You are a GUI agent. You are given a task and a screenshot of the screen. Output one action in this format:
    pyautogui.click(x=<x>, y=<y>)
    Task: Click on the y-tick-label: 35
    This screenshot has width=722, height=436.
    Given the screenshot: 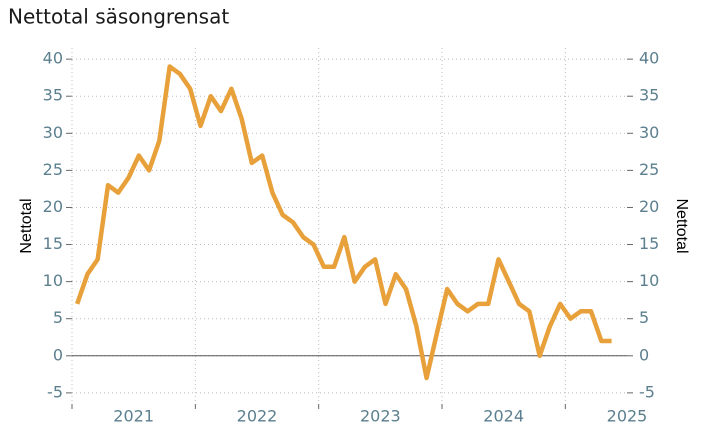 What is the action you would take?
    pyautogui.click(x=53, y=95)
    